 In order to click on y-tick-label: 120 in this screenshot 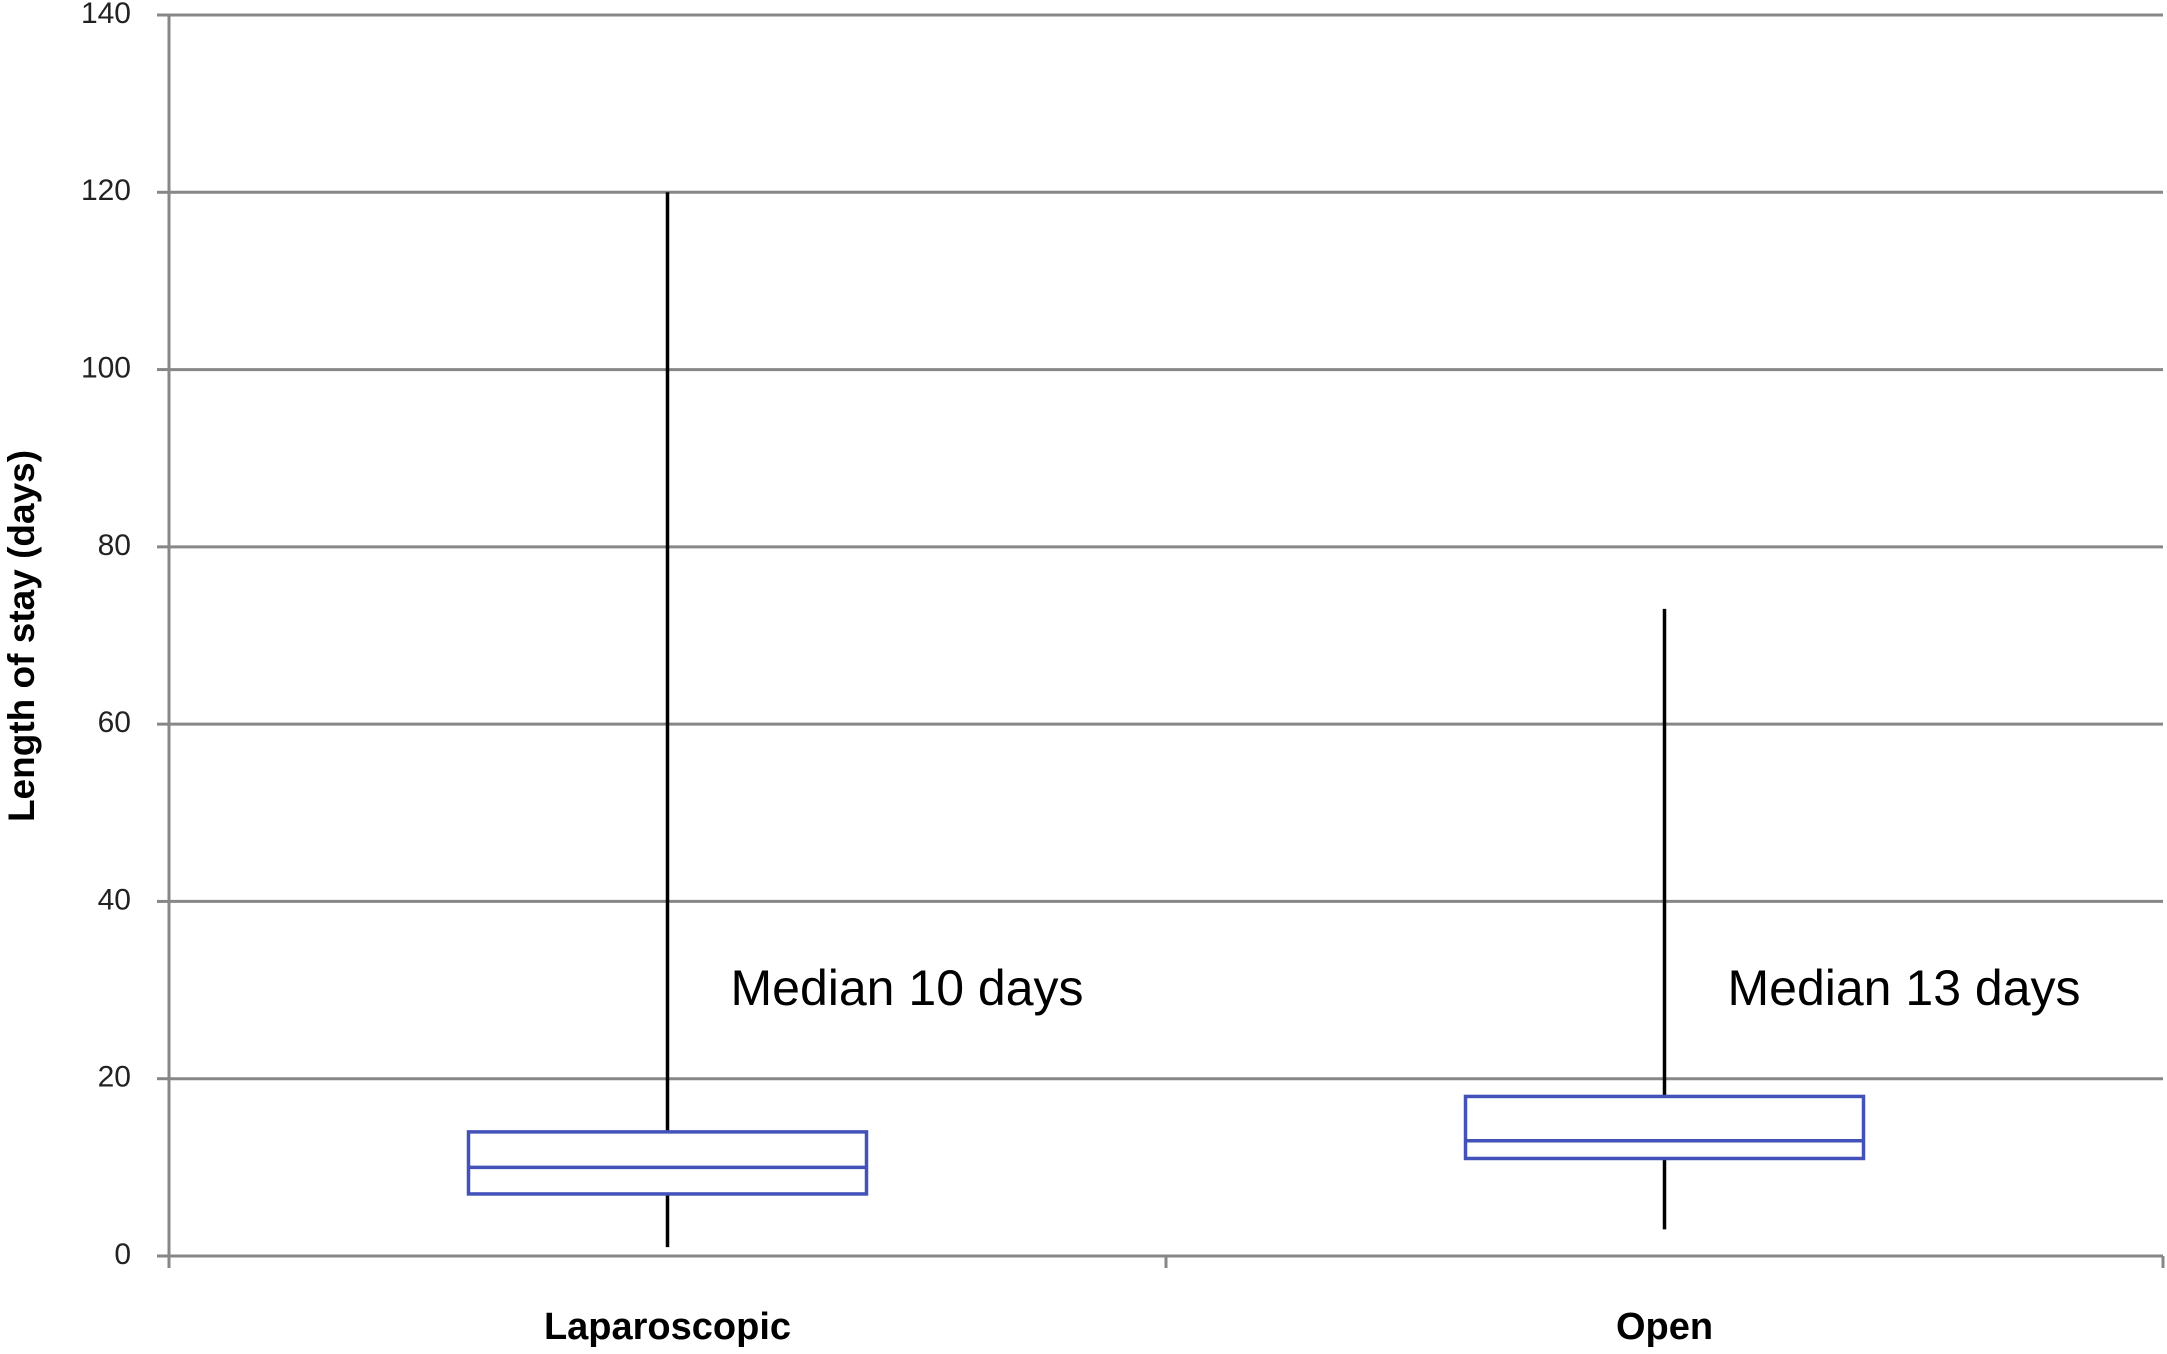, I will do `click(106, 190)`.